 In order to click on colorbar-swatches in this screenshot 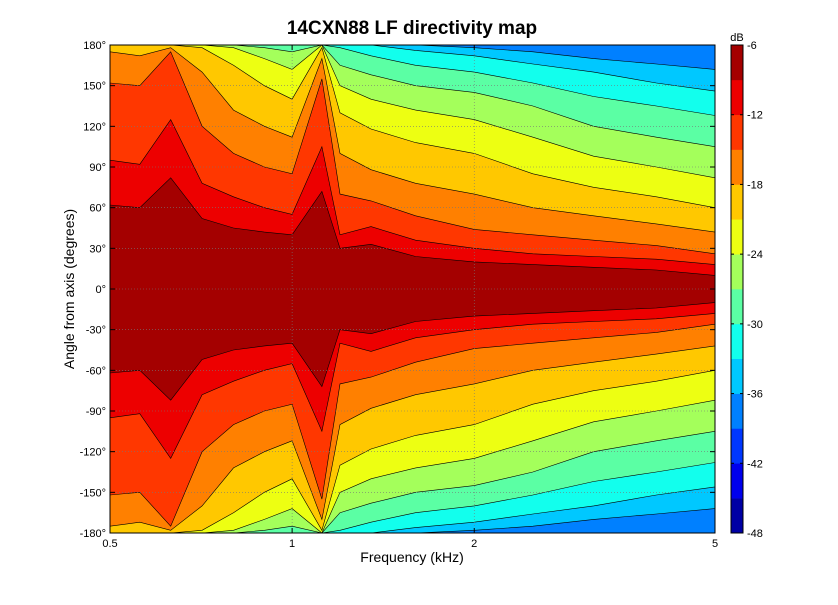, I will do `click(737, 289)`.